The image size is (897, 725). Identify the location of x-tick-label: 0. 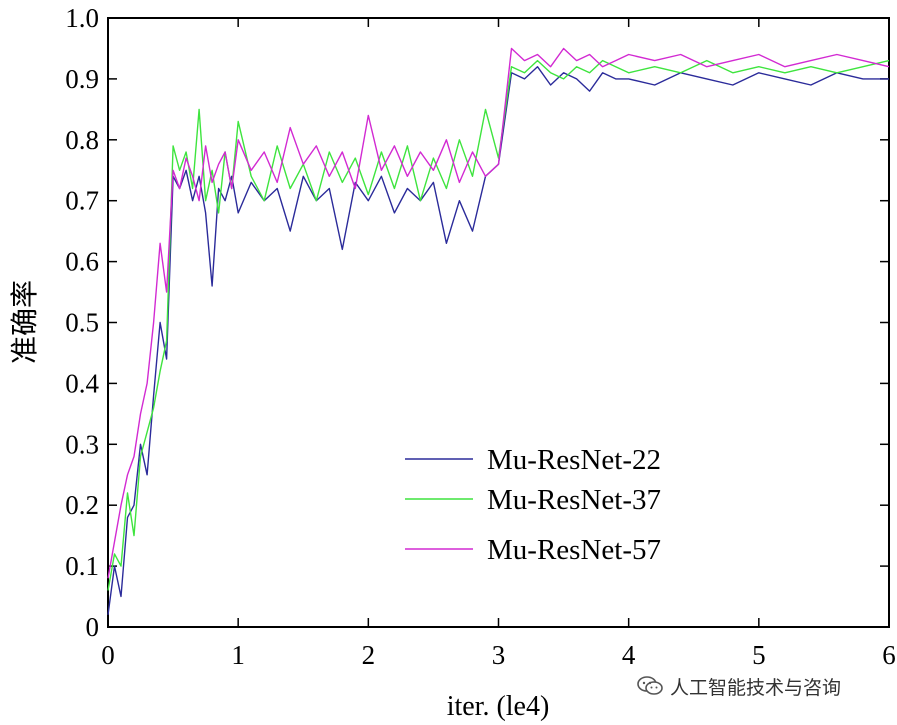
(108, 655).